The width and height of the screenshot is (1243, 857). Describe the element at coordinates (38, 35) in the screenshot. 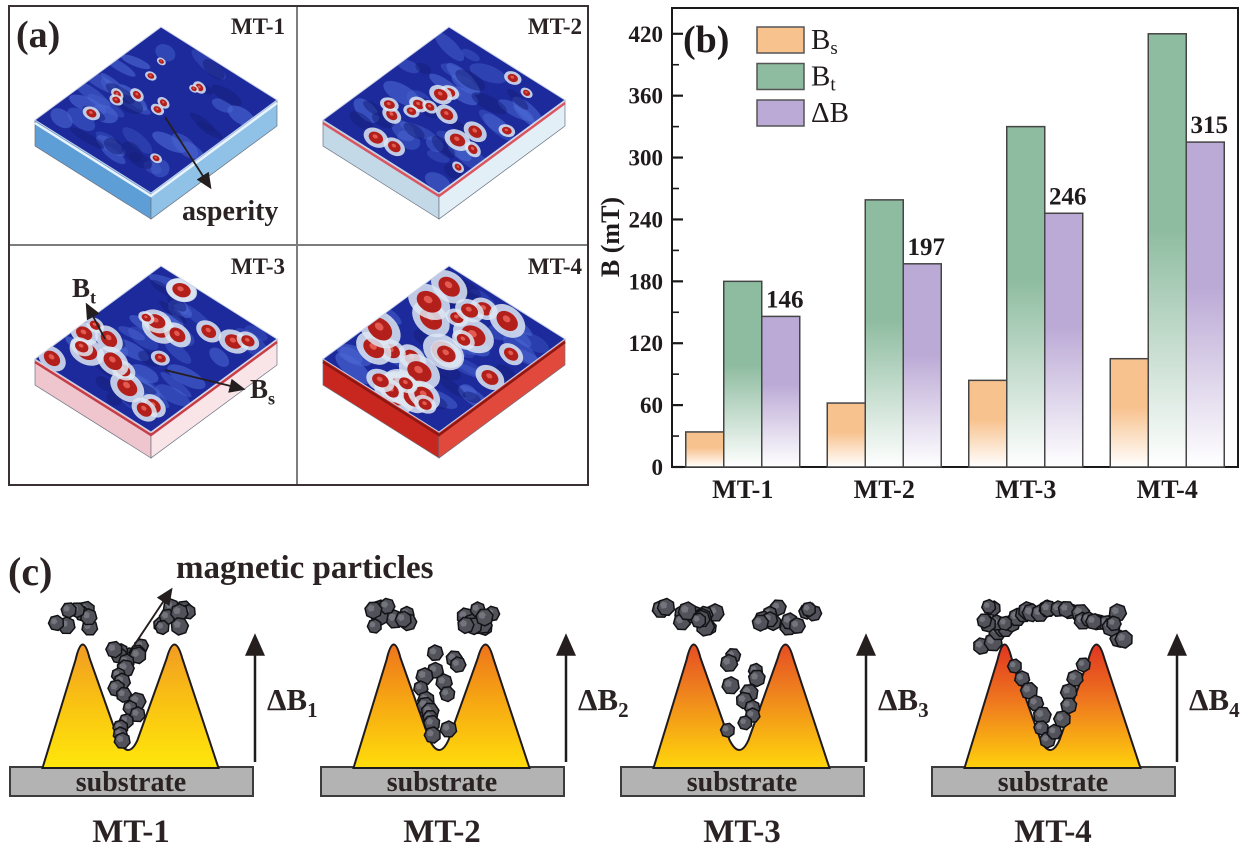

I see `panel-a-label: (a)` at that location.